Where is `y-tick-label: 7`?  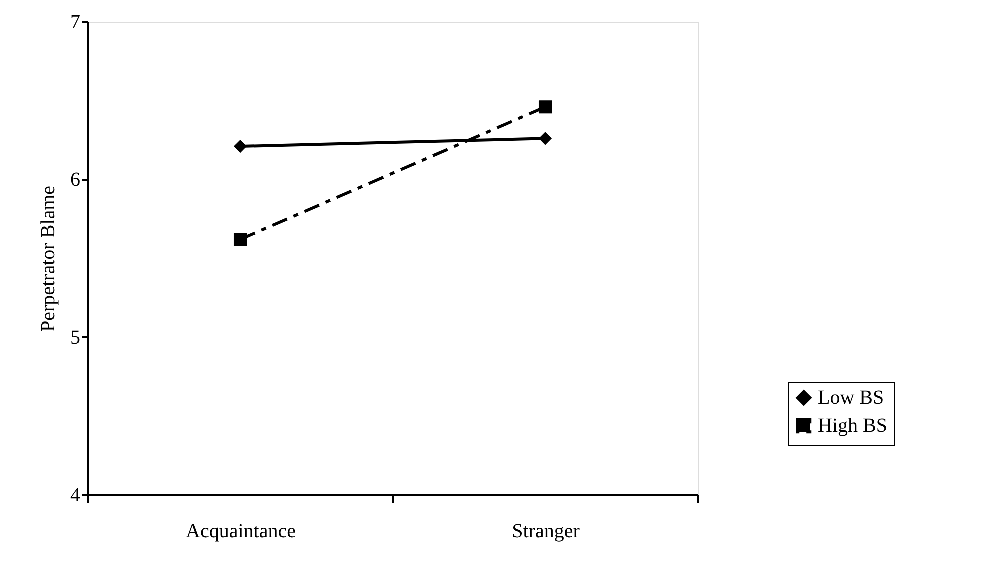 y-tick-label: 7 is located at coordinates (75, 23).